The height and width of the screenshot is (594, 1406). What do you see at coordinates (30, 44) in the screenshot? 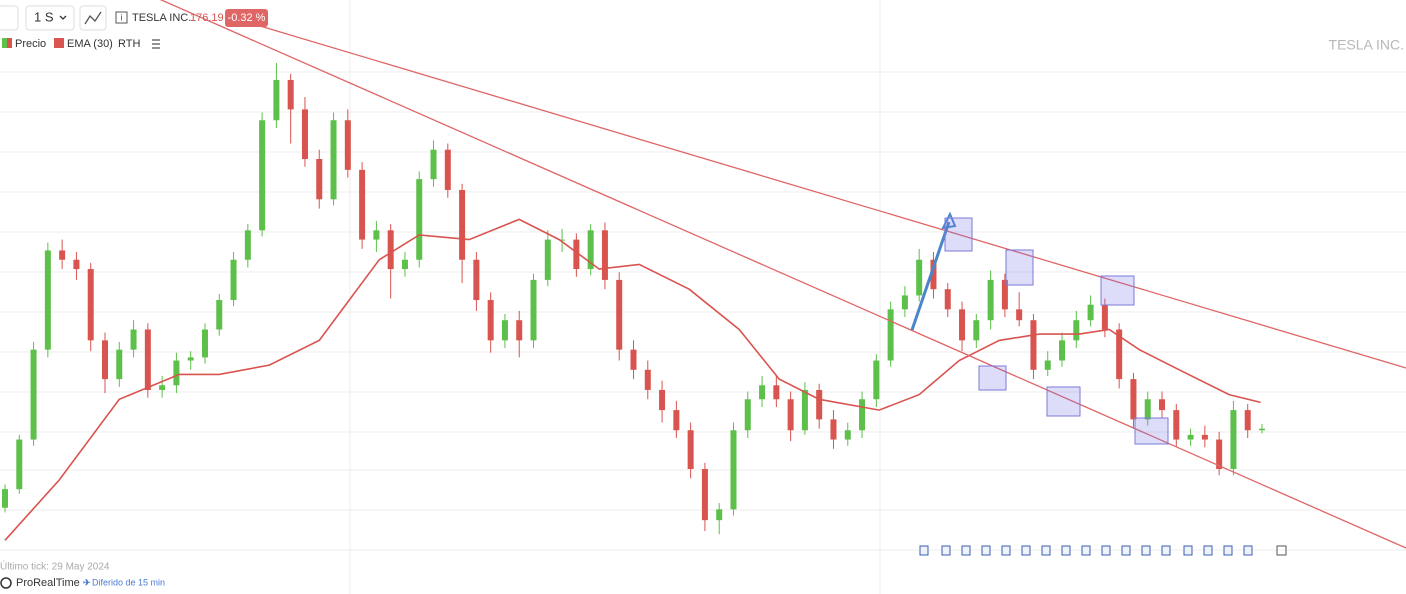
I see `legend-entry: Precio` at bounding box center [30, 44].